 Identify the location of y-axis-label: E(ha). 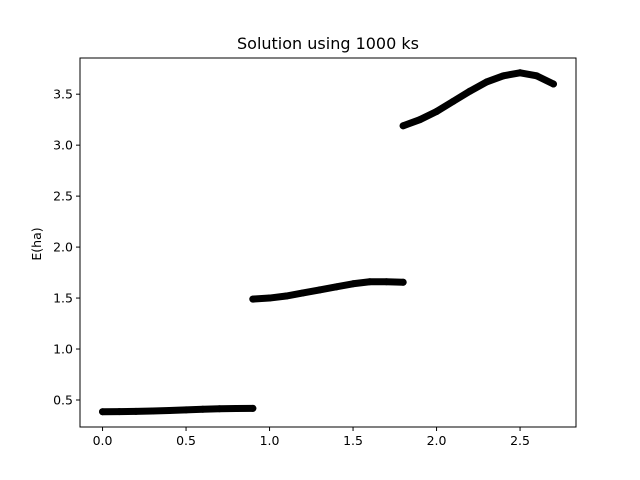
(36, 243).